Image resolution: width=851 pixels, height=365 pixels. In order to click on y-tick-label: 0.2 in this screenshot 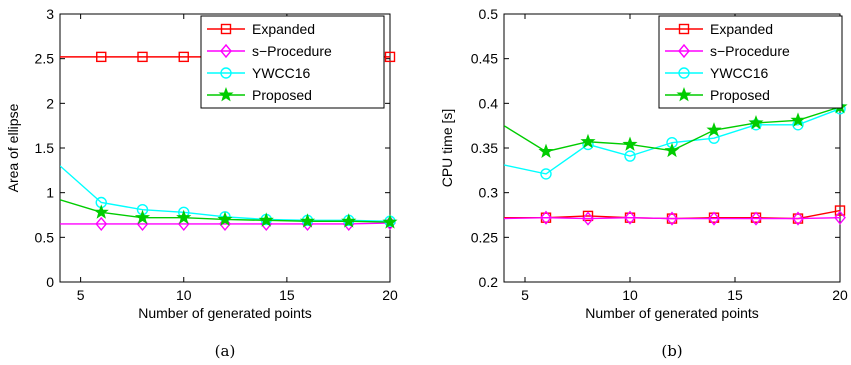, I will do `click(489, 282)`.